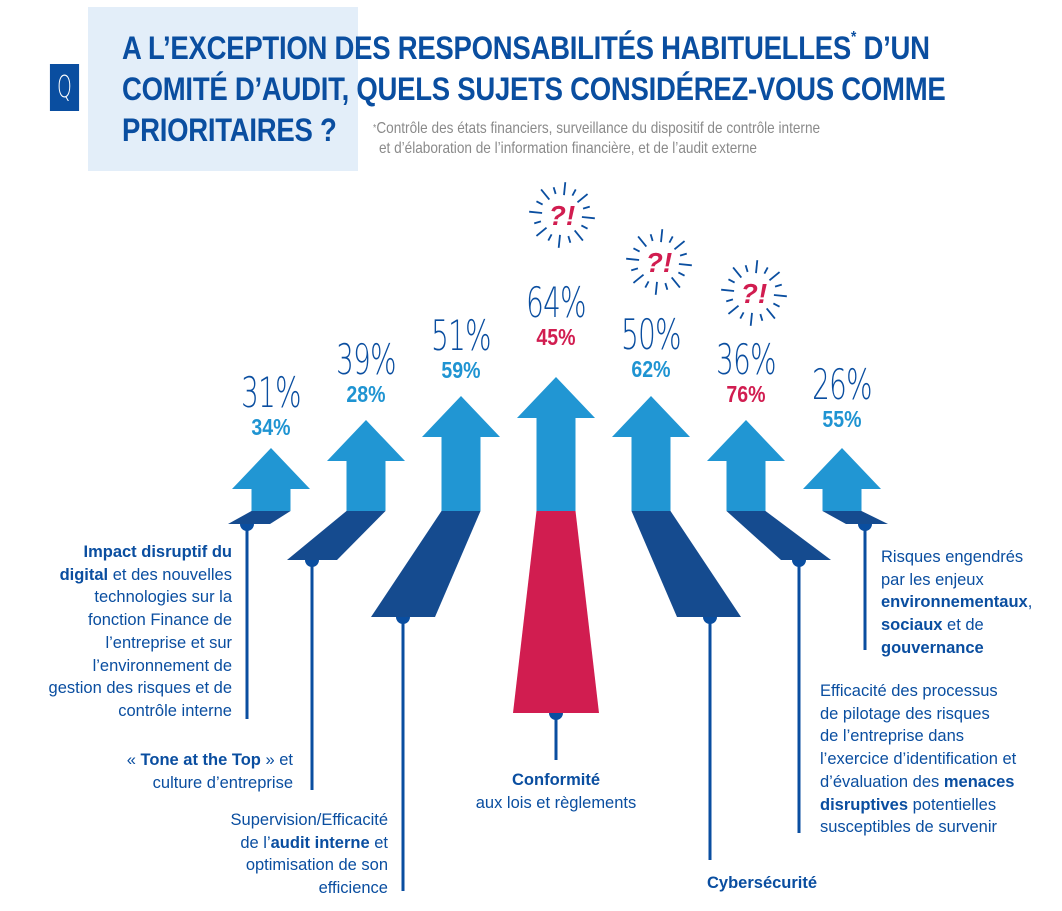  What do you see at coordinates (255, 842) in the screenshot?
I see `label-audit-text-2a: de l’` at bounding box center [255, 842].